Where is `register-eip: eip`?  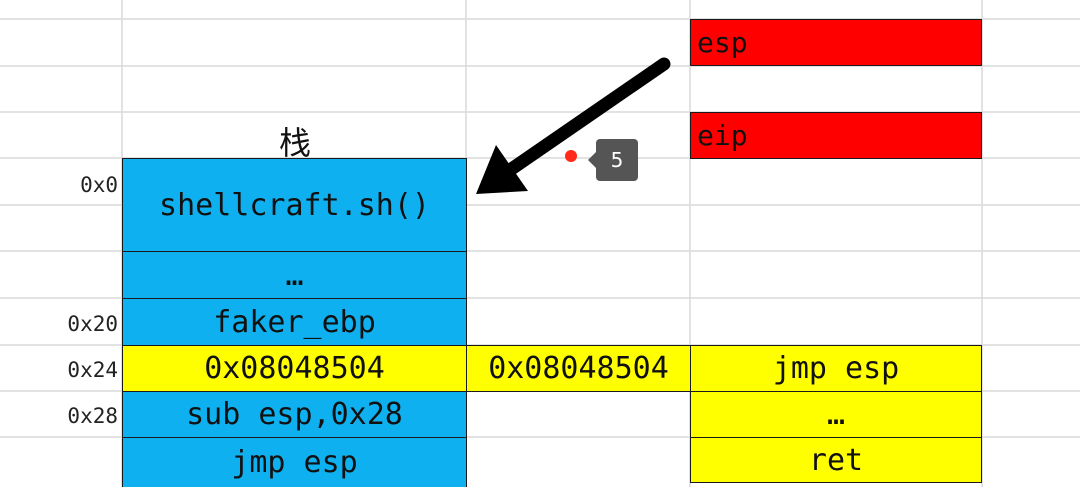 register-eip: eip is located at coordinates (836, 135).